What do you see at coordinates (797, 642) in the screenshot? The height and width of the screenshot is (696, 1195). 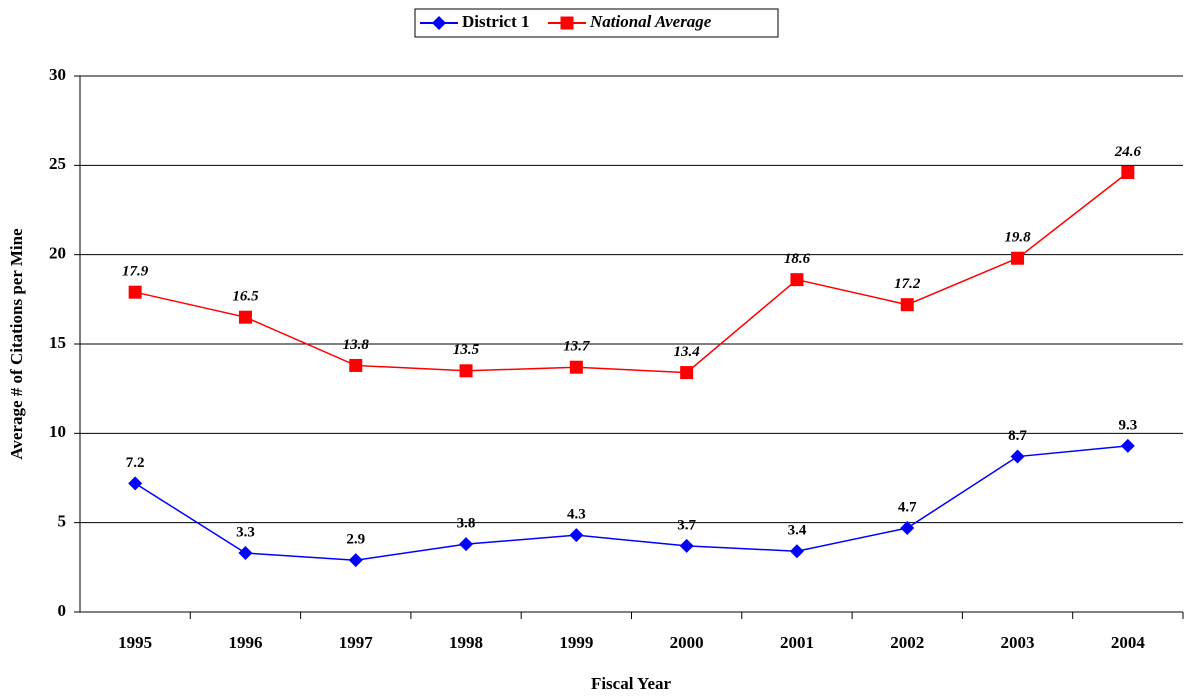 I see `x-tick-label: 2001` at bounding box center [797, 642].